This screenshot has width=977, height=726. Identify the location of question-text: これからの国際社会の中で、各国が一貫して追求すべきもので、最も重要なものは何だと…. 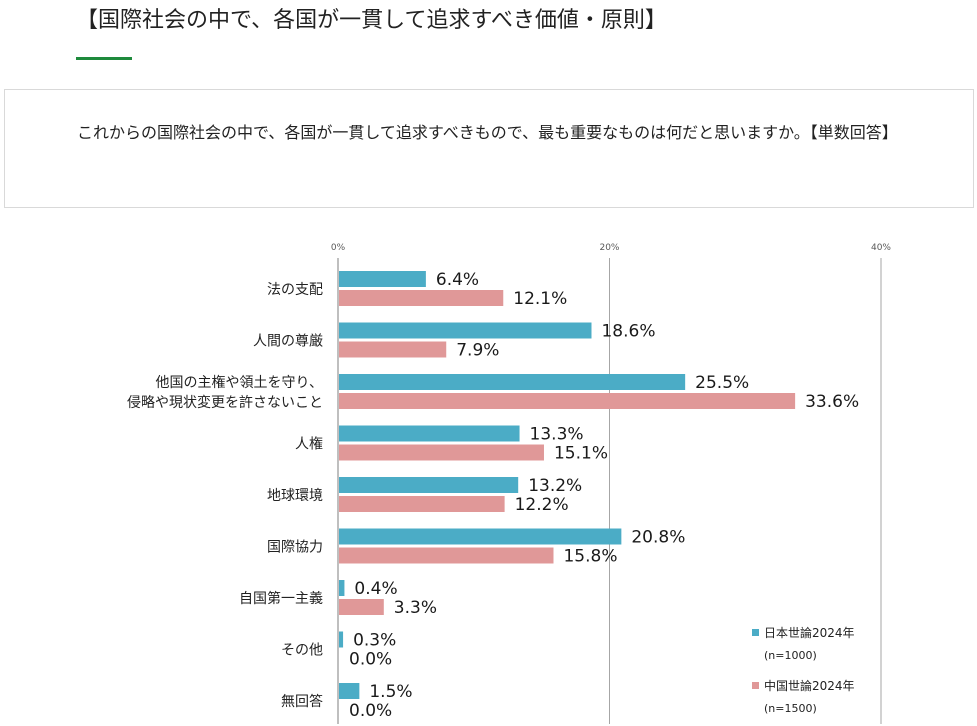
(487, 132).